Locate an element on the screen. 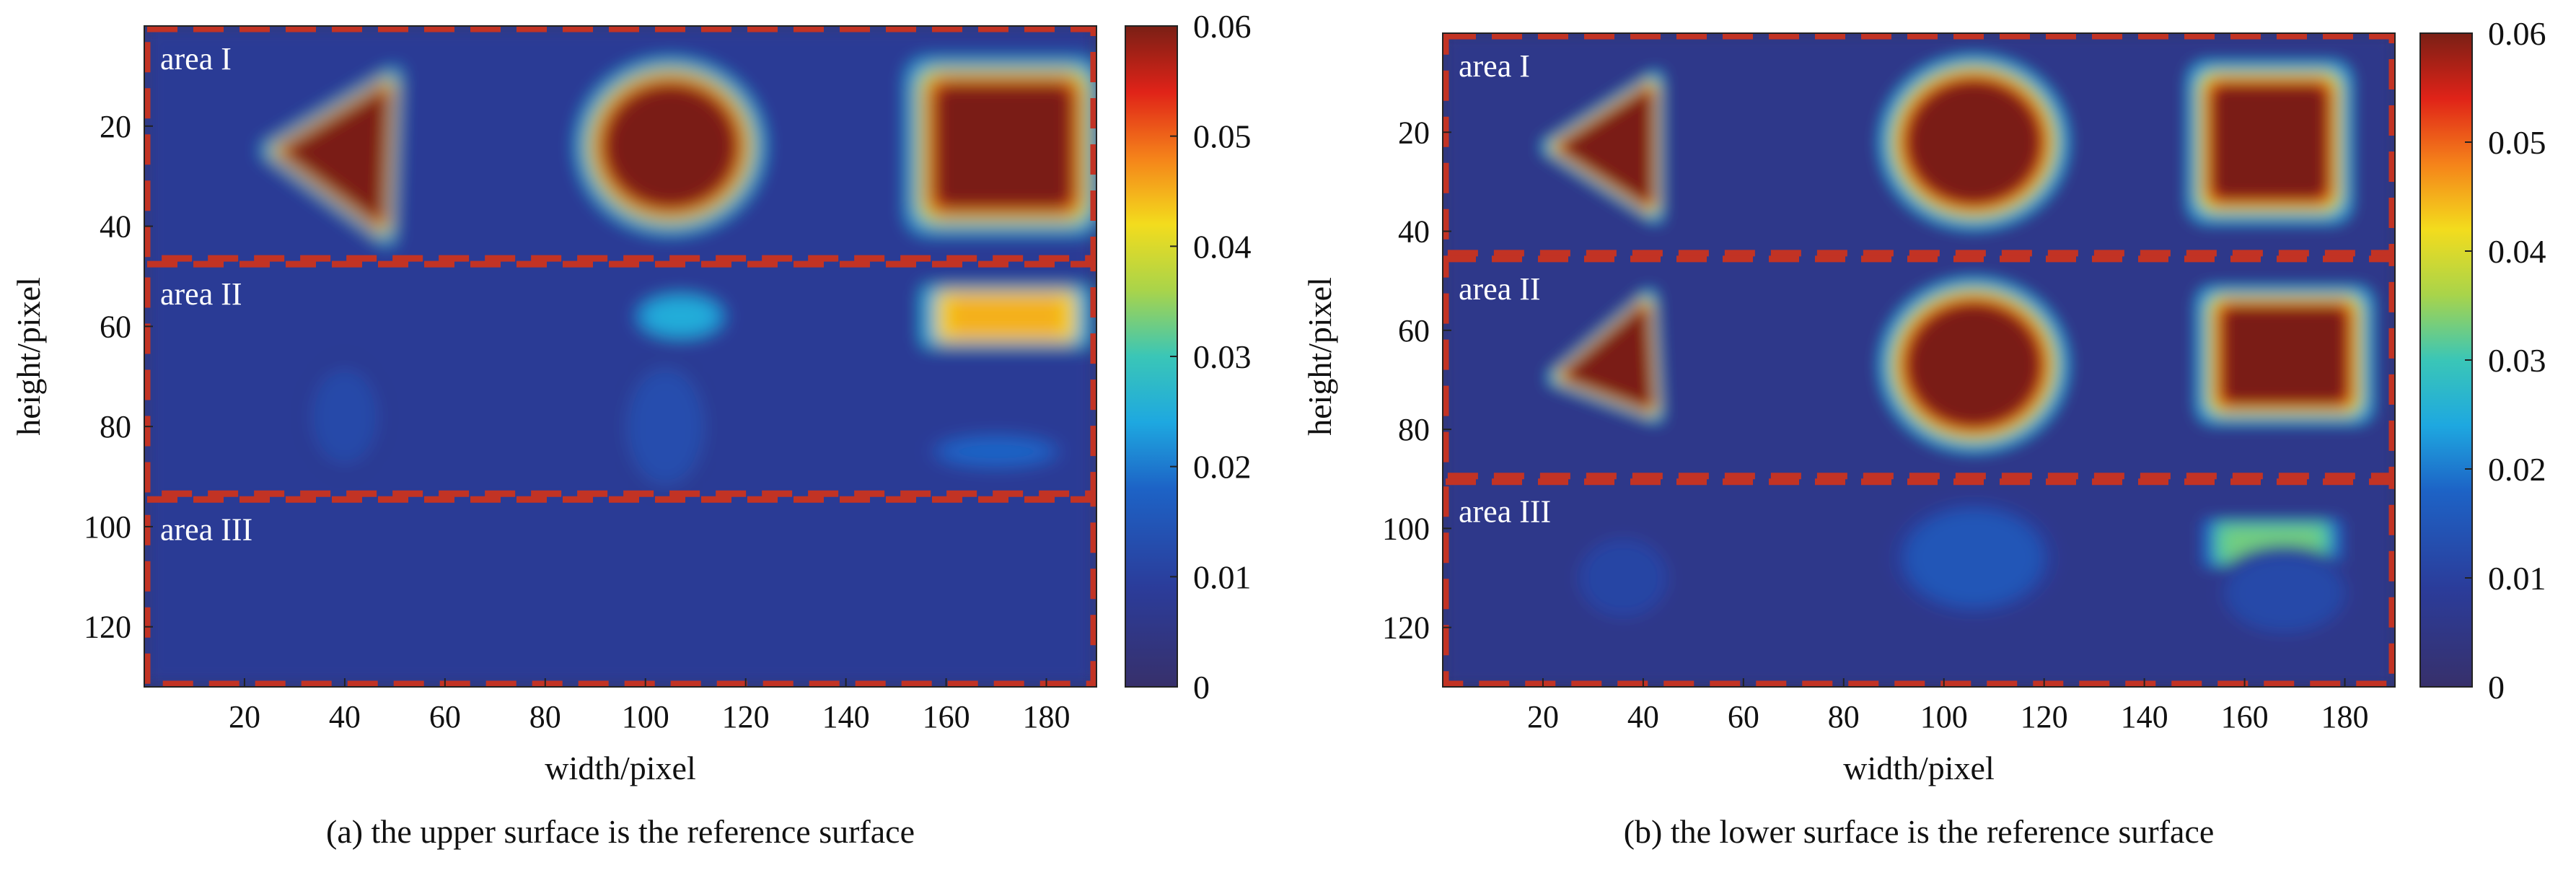 This screenshot has width=2576, height=873. colorbar-a is located at coordinates (1151, 356).